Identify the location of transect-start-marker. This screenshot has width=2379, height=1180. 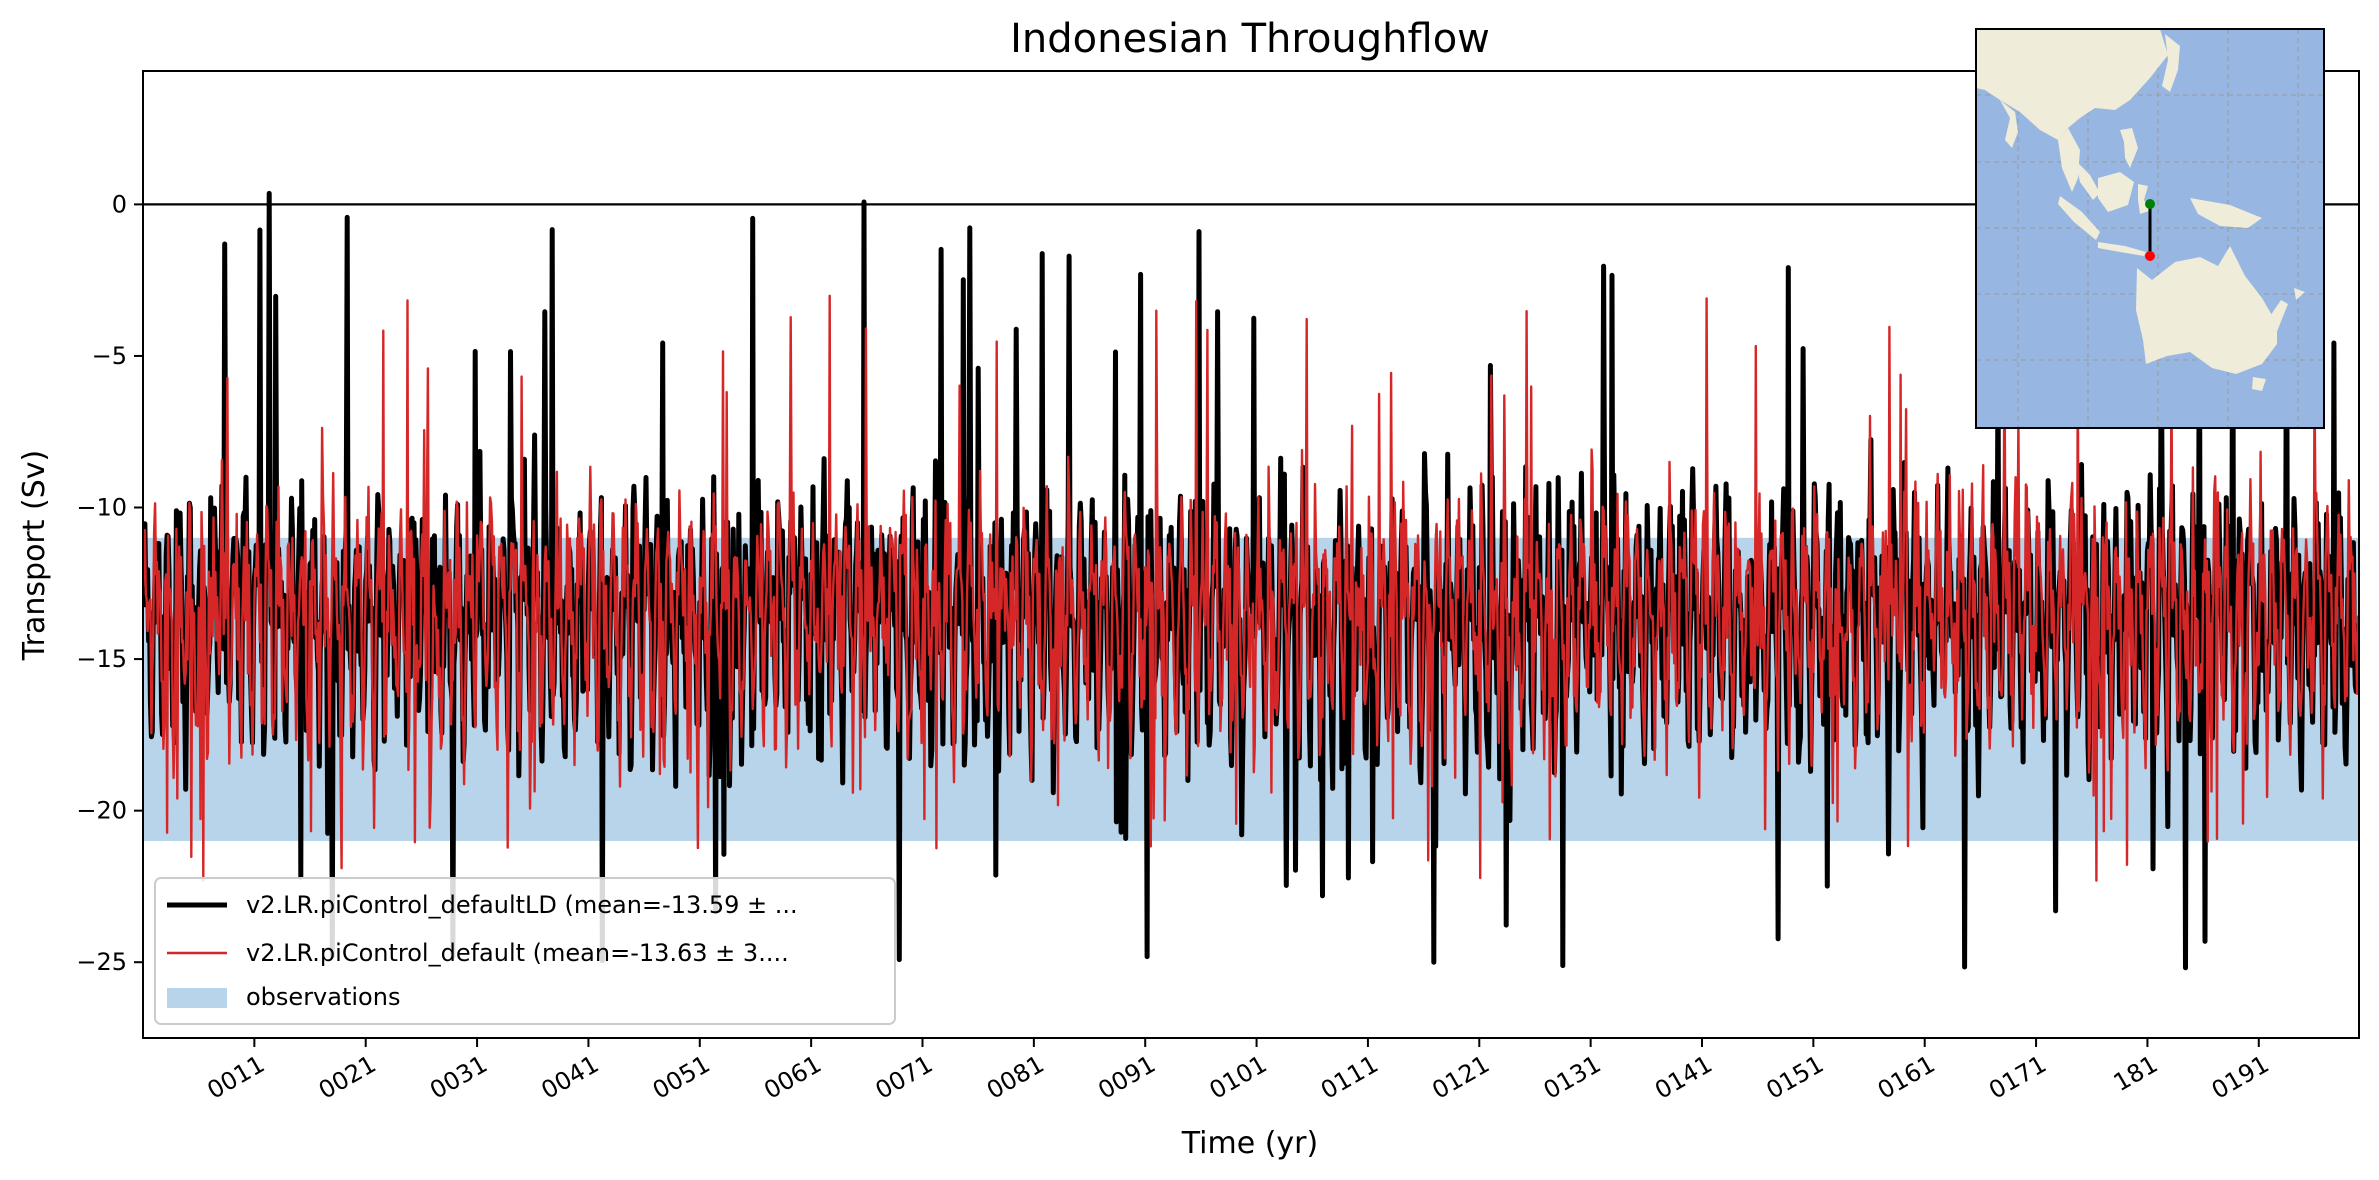
(2150, 204).